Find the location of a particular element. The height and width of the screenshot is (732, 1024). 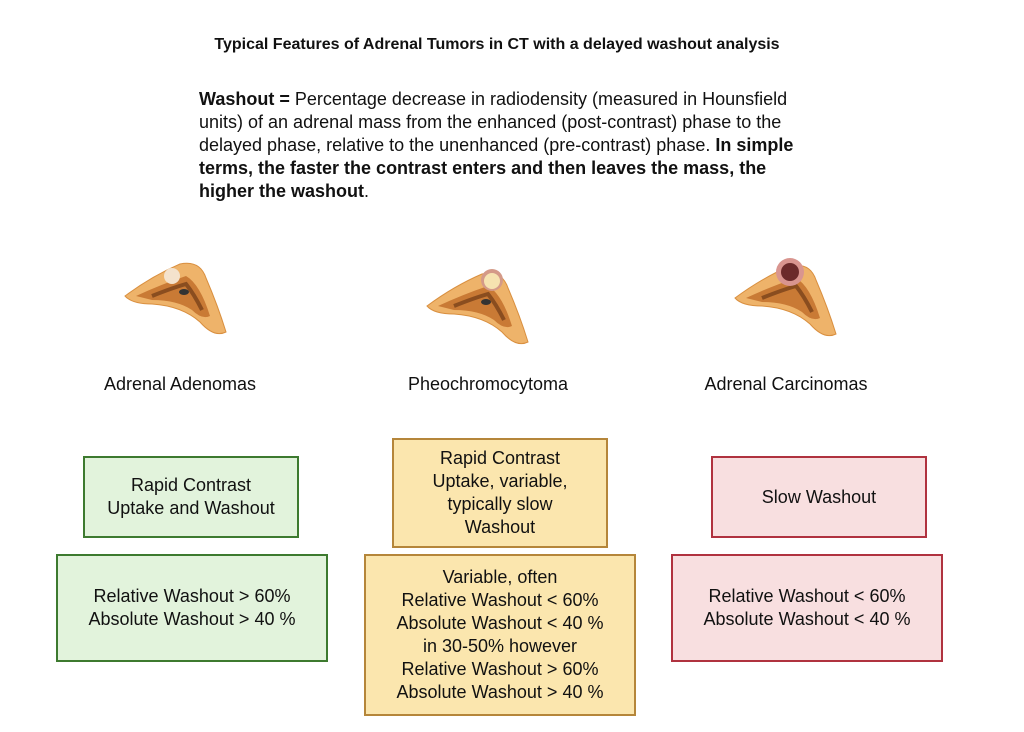

box-line: Slow Washout is located at coordinates (819, 496).